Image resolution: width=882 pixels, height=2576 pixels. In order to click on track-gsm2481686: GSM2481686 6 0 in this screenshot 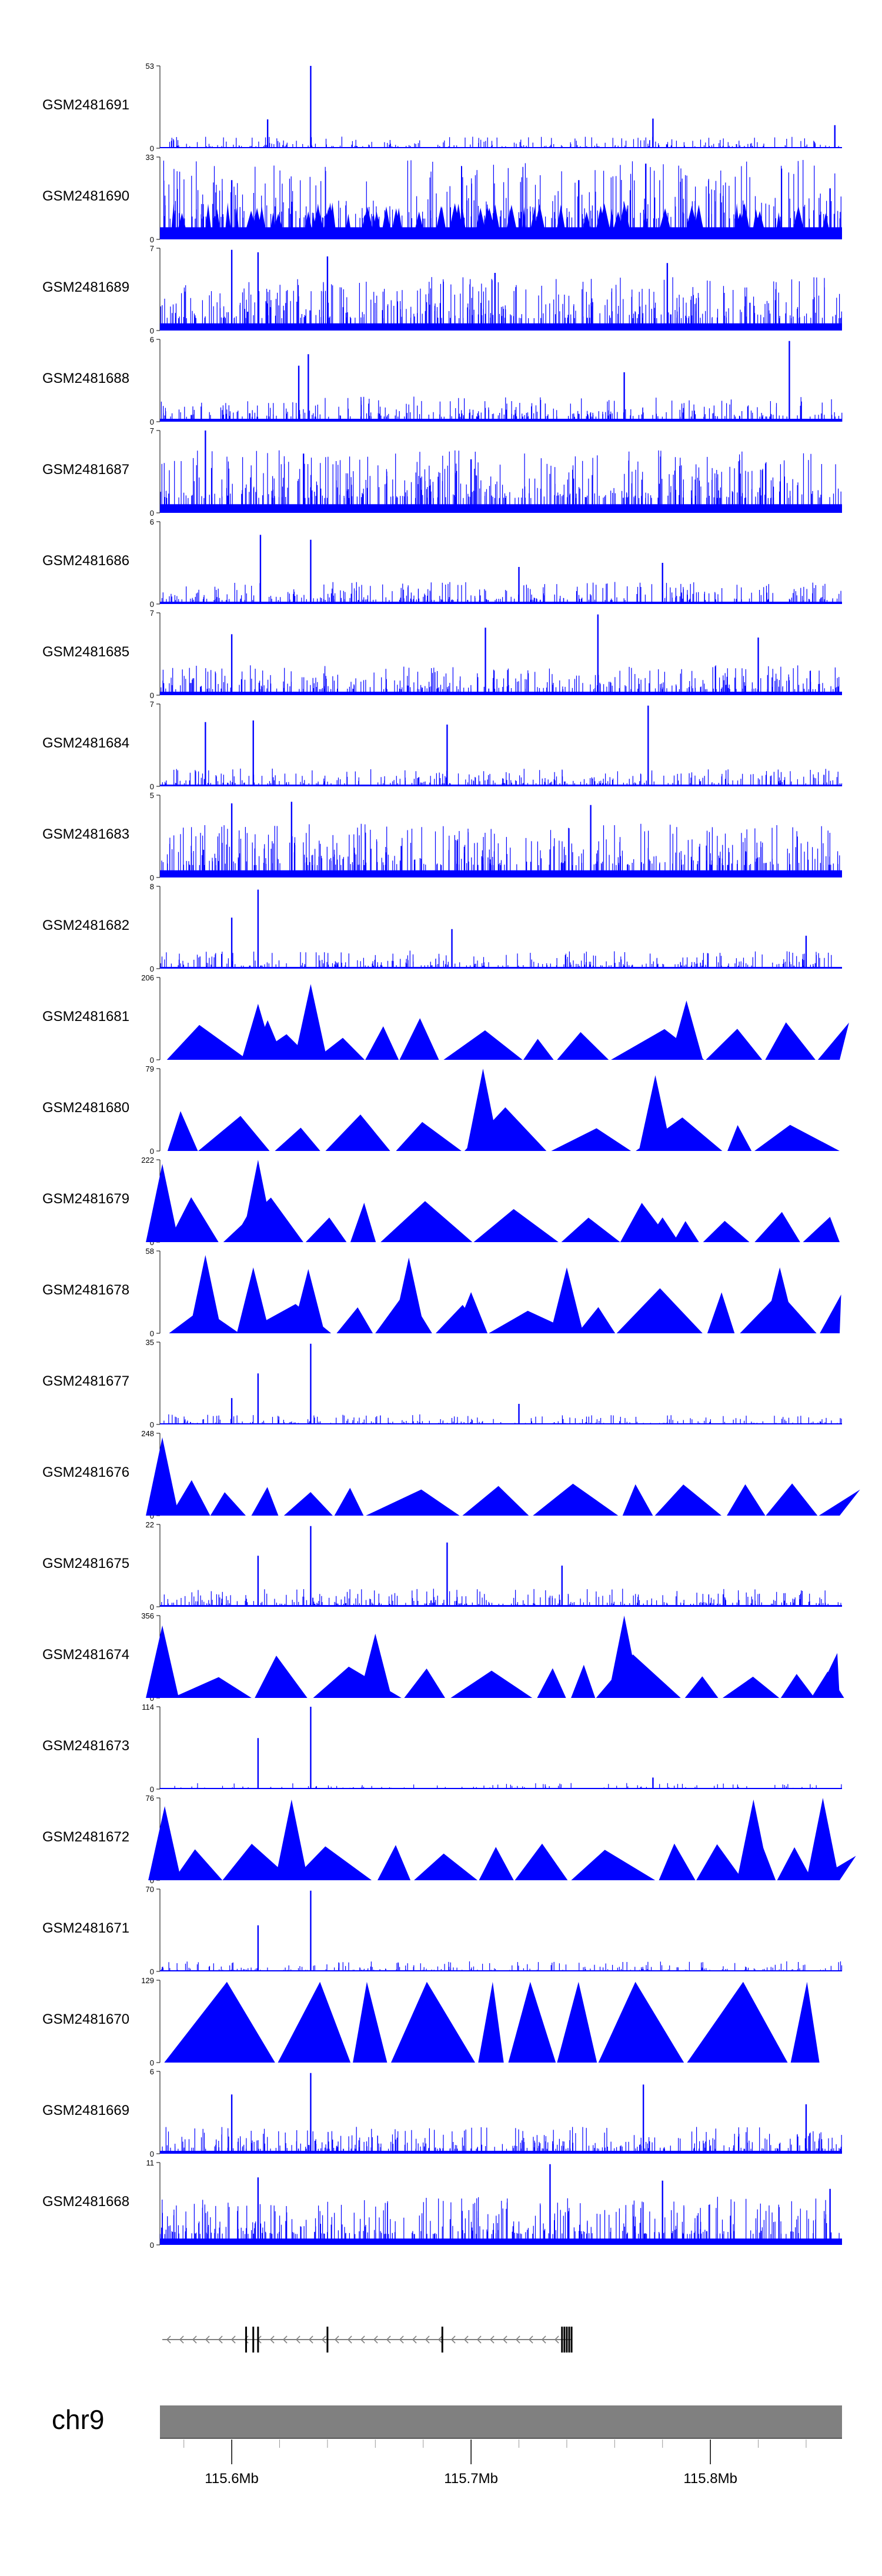, I will do `click(442, 563)`.